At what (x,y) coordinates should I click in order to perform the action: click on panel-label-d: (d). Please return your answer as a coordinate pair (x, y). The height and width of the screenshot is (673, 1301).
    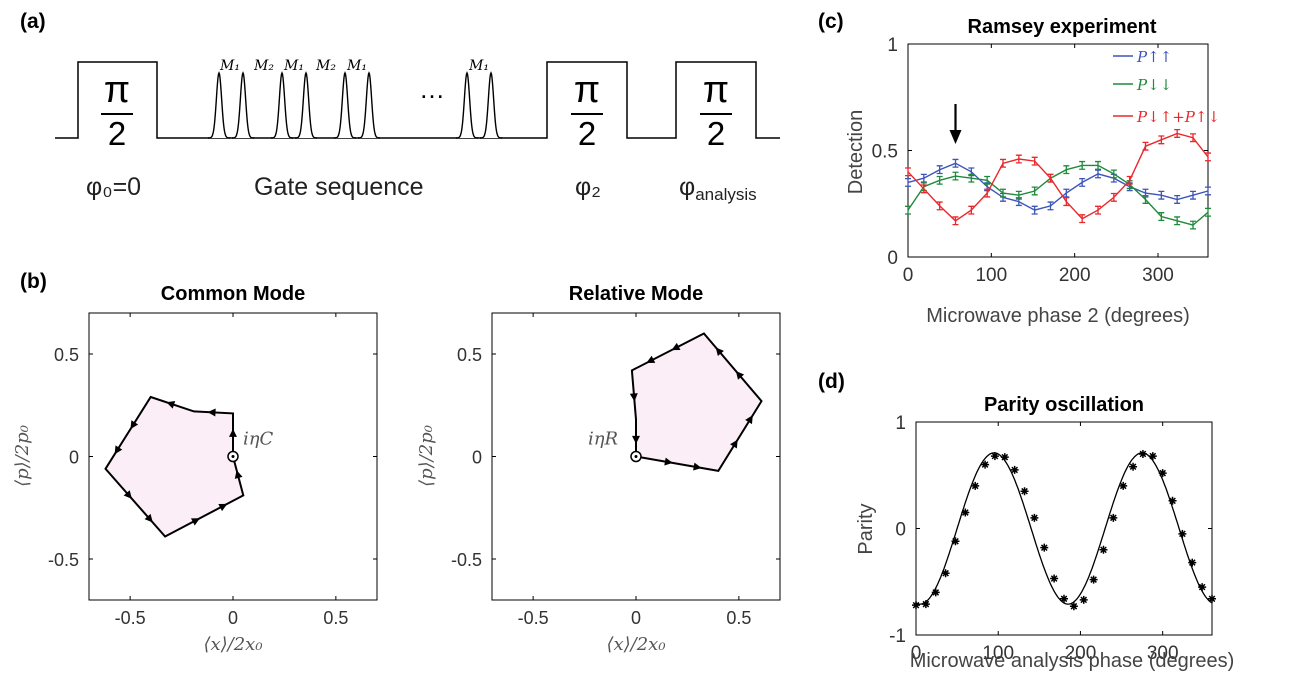
    Looking at the image, I should click on (831, 381).